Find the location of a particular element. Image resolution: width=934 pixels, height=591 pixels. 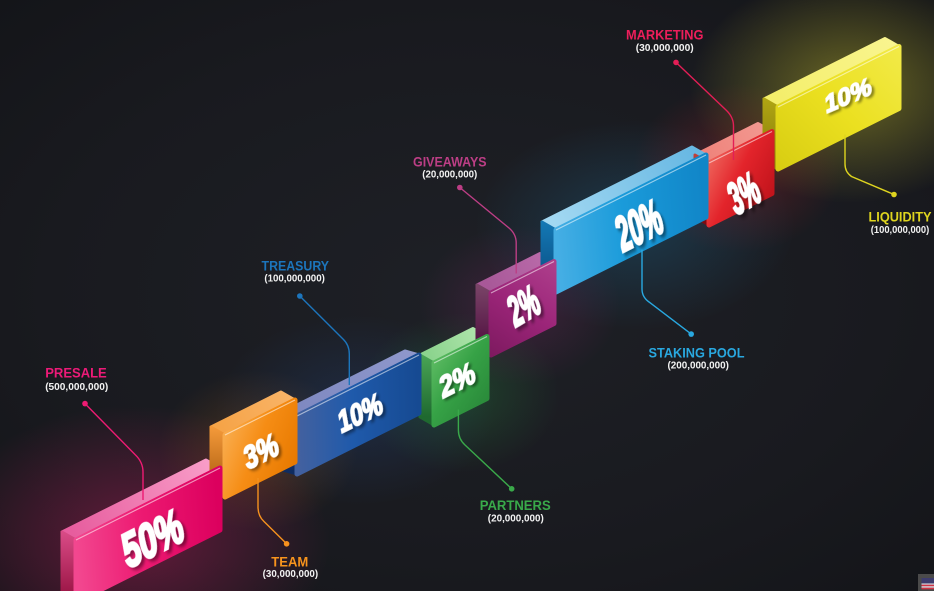

svg-text: LIQUIDITY is located at coordinates (900, 217).